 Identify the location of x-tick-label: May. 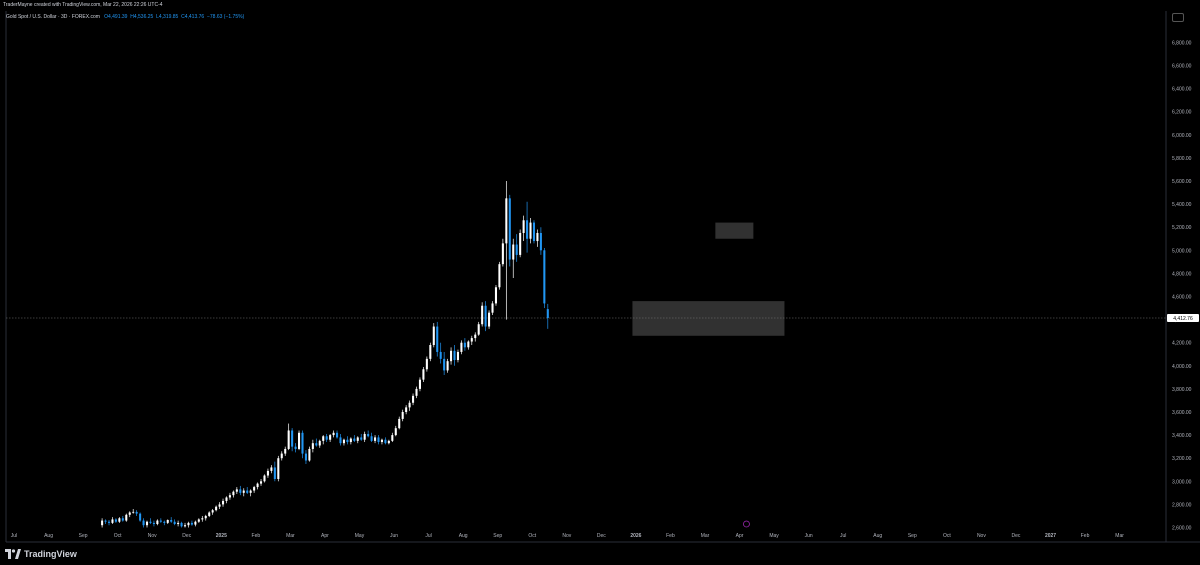
(774, 536).